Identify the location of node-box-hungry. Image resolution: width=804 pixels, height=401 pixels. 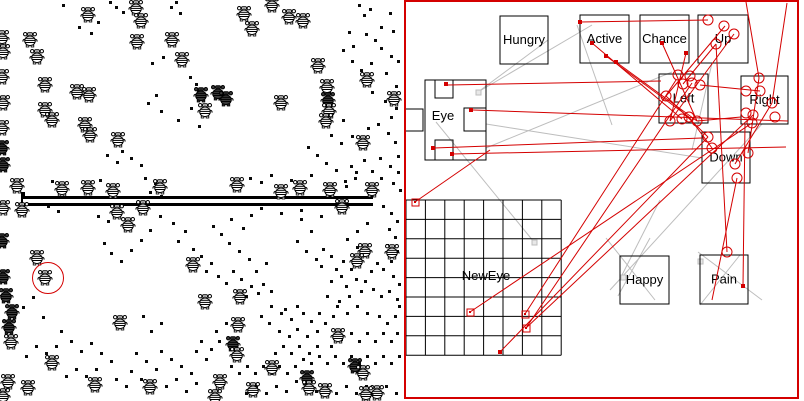
(524, 40).